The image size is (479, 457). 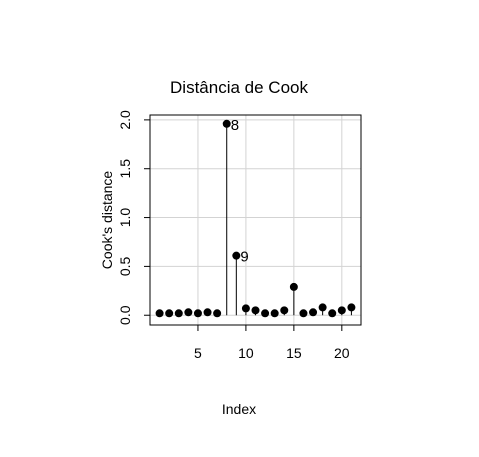 What do you see at coordinates (198, 353) in the screenshot?
I see `x-tick-label: 5` at bounding box center [198, 353].